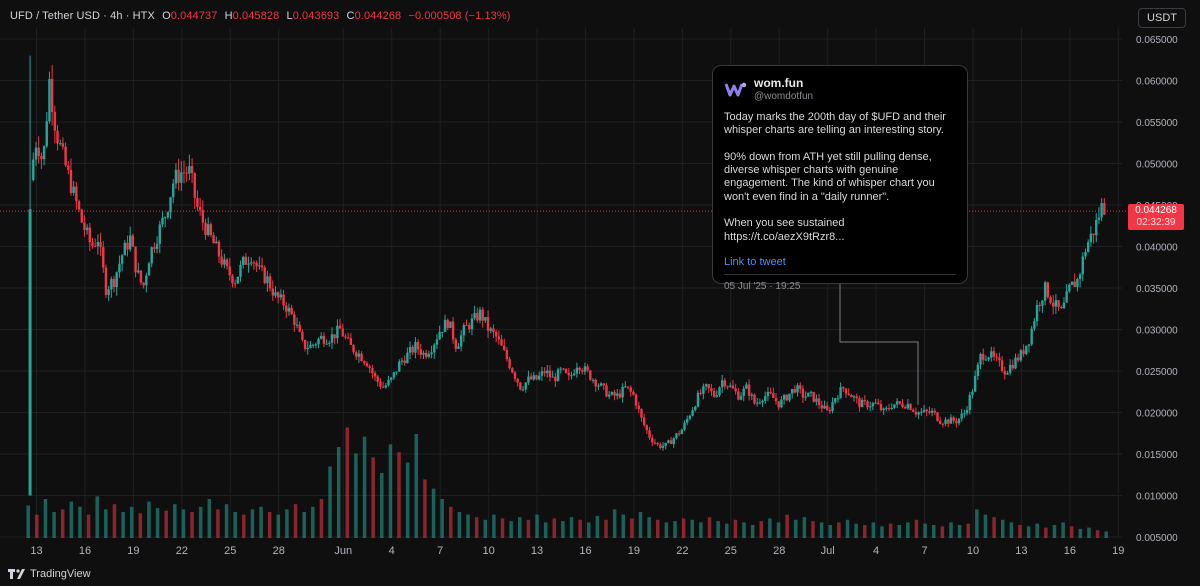 This screenshot has width=1200, height=586. What do you see at coordinates (755, 261) in the screenshot?
I see `link-to-tweet: Link to tweet` at bounding box center [755, 261].